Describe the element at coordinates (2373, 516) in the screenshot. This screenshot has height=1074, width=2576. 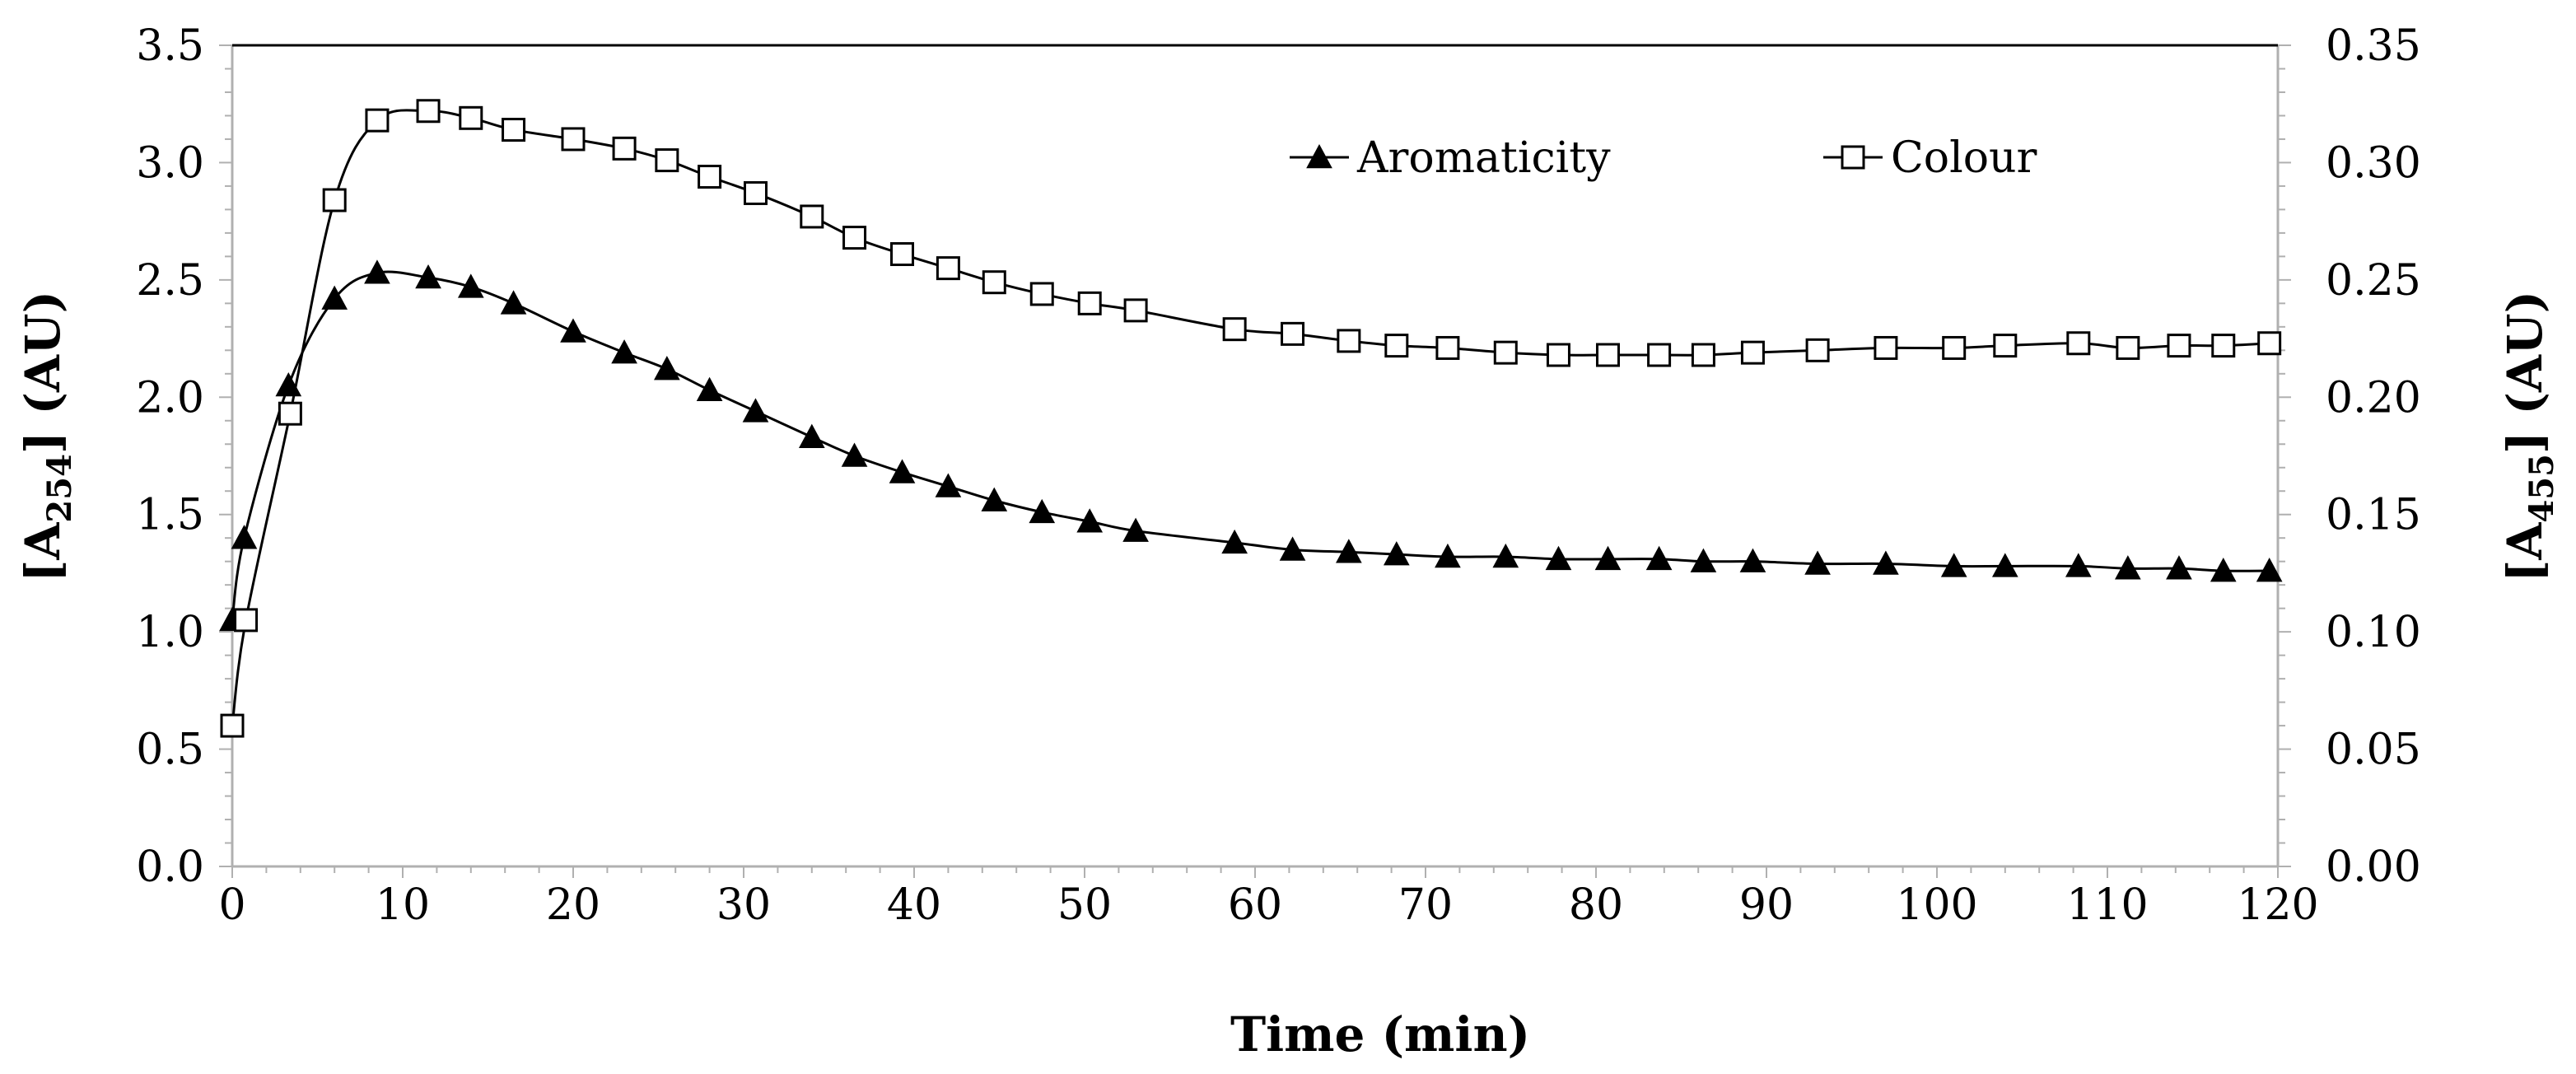
I see `y-right-tick-label: 0.15` at that location.